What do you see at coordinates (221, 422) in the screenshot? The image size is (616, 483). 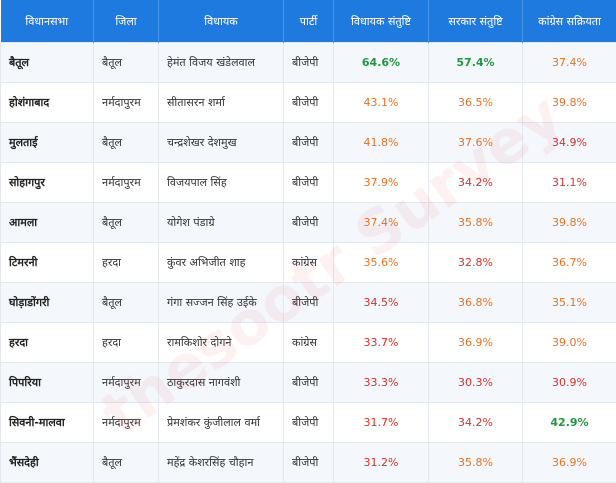 I see `table-cell: प्रेमशंकर कुंजीलाल वर्मा` at bounding box center [221, 422].